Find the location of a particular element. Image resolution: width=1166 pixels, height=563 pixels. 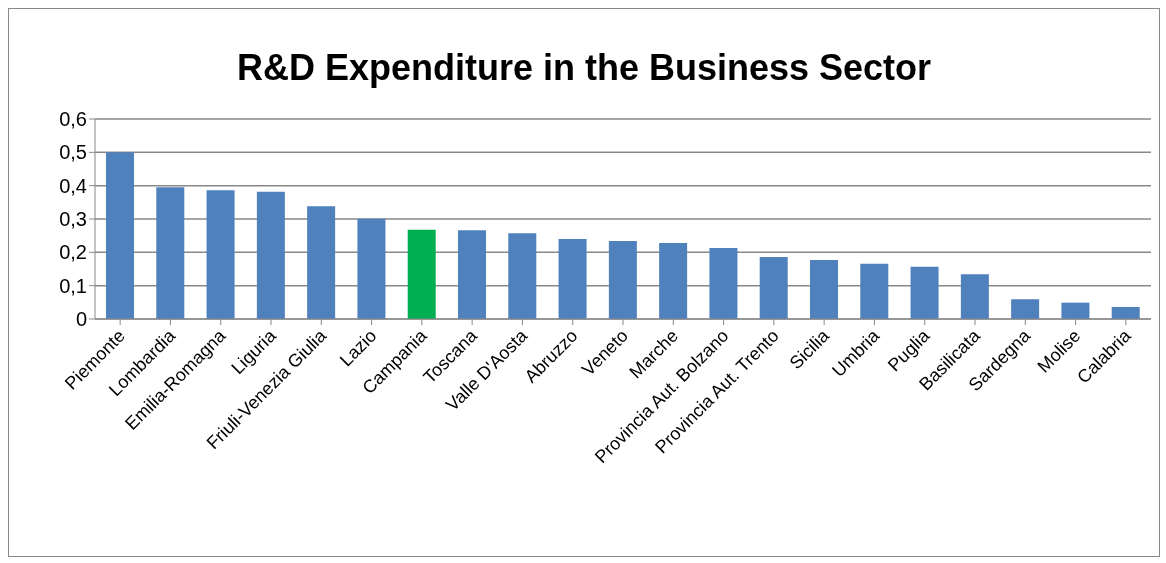

y-tick-label: 0,4 is located at coordinates (73, 185).